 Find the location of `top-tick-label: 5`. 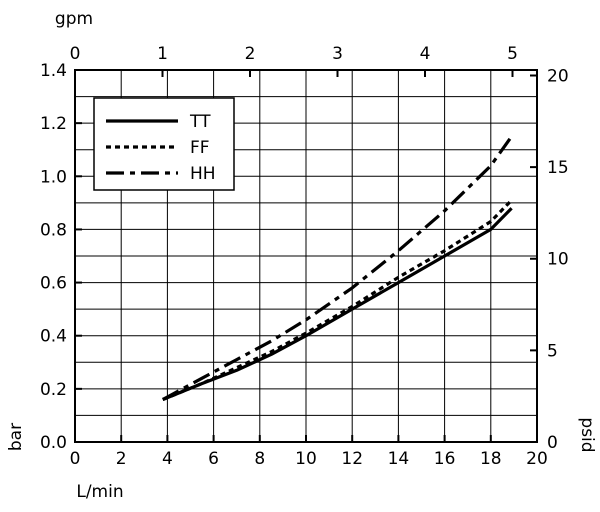

top-tick-label: 5 is located at coordinates (512, 54).